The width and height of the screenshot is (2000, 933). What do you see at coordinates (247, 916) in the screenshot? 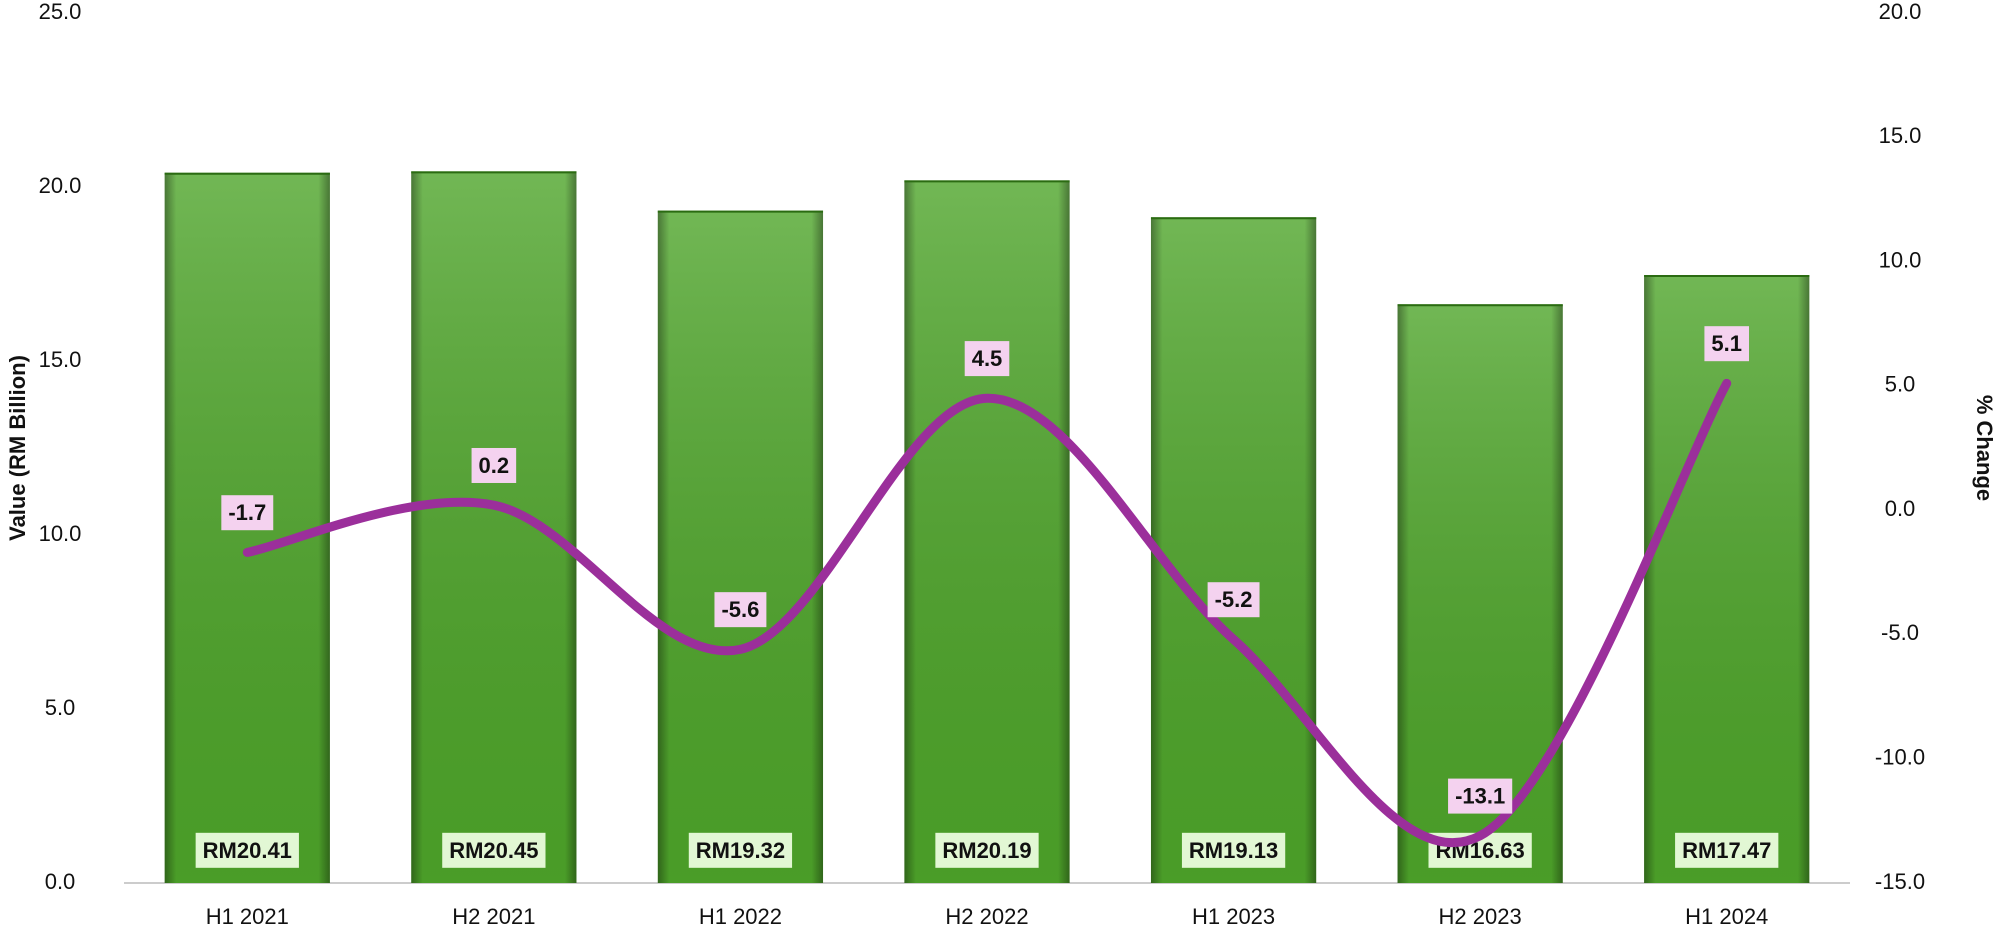
I see `x-tick-label: H1 2021` at bounding box center [247, 916].